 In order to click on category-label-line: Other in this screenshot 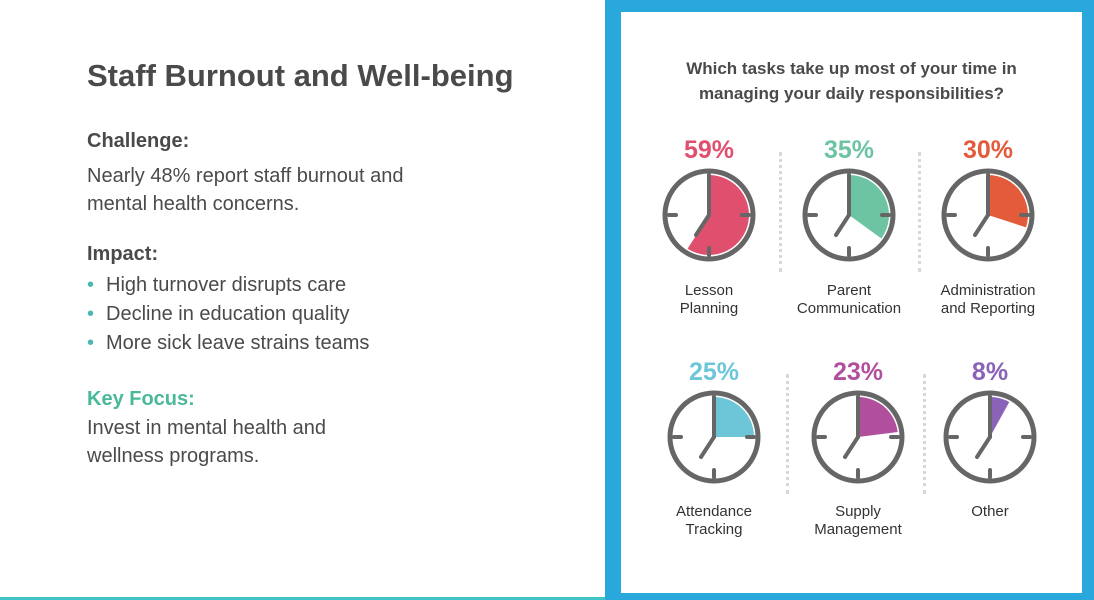, I will do `click(990, 511)`.